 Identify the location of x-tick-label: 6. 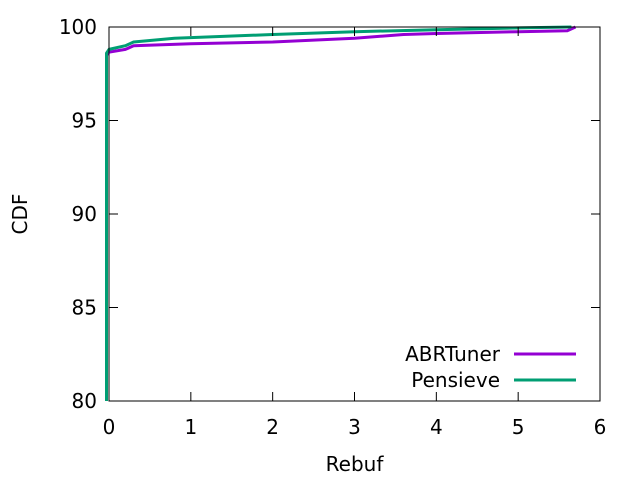
(600, 427).